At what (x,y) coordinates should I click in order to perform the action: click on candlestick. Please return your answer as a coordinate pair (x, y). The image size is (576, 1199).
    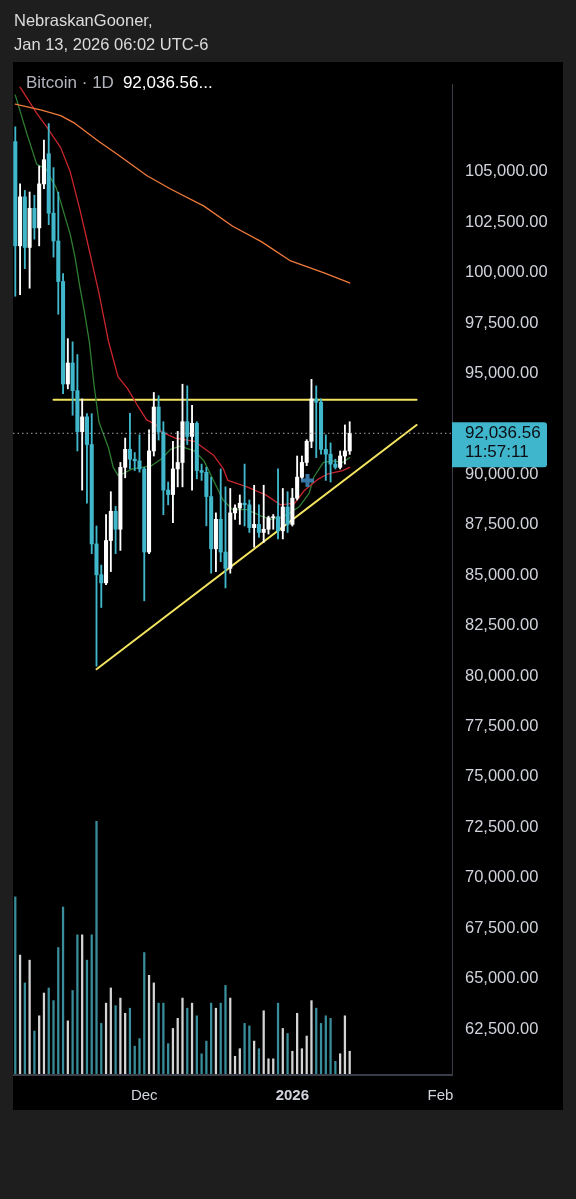
    Looking at the image, I should click on (254, 516).